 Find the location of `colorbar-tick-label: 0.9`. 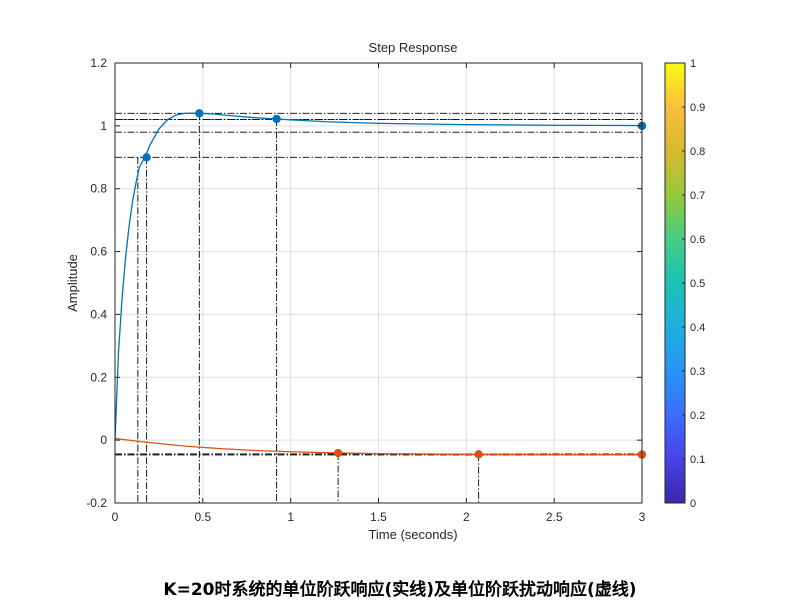

colorbar-tick-label: 0.9 is located at coordinates (697, 108).